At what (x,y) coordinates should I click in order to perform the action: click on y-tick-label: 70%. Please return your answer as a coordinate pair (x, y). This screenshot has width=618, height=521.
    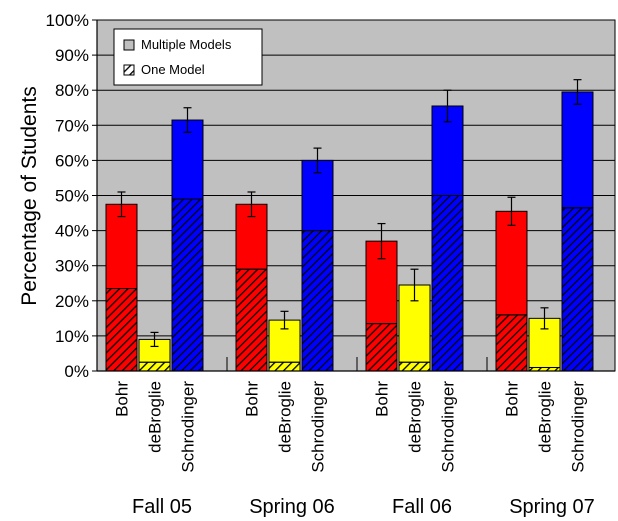
    Looking at the image, I should click on (72, 125).